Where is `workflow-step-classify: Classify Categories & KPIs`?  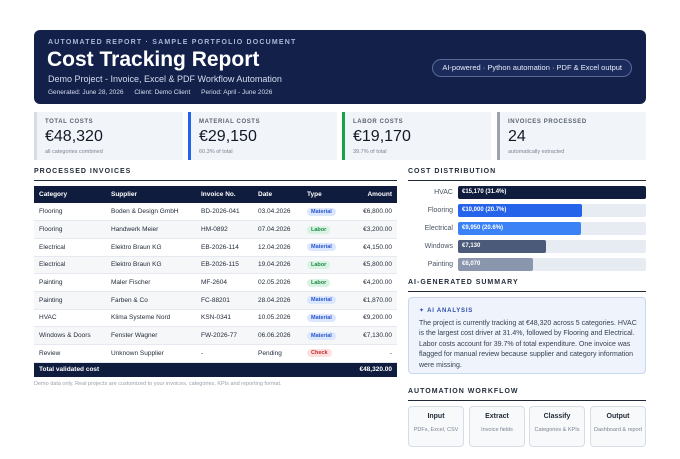 workflow-step-classify: Classify Categories & KPIs is located at coordinates (557, 426).